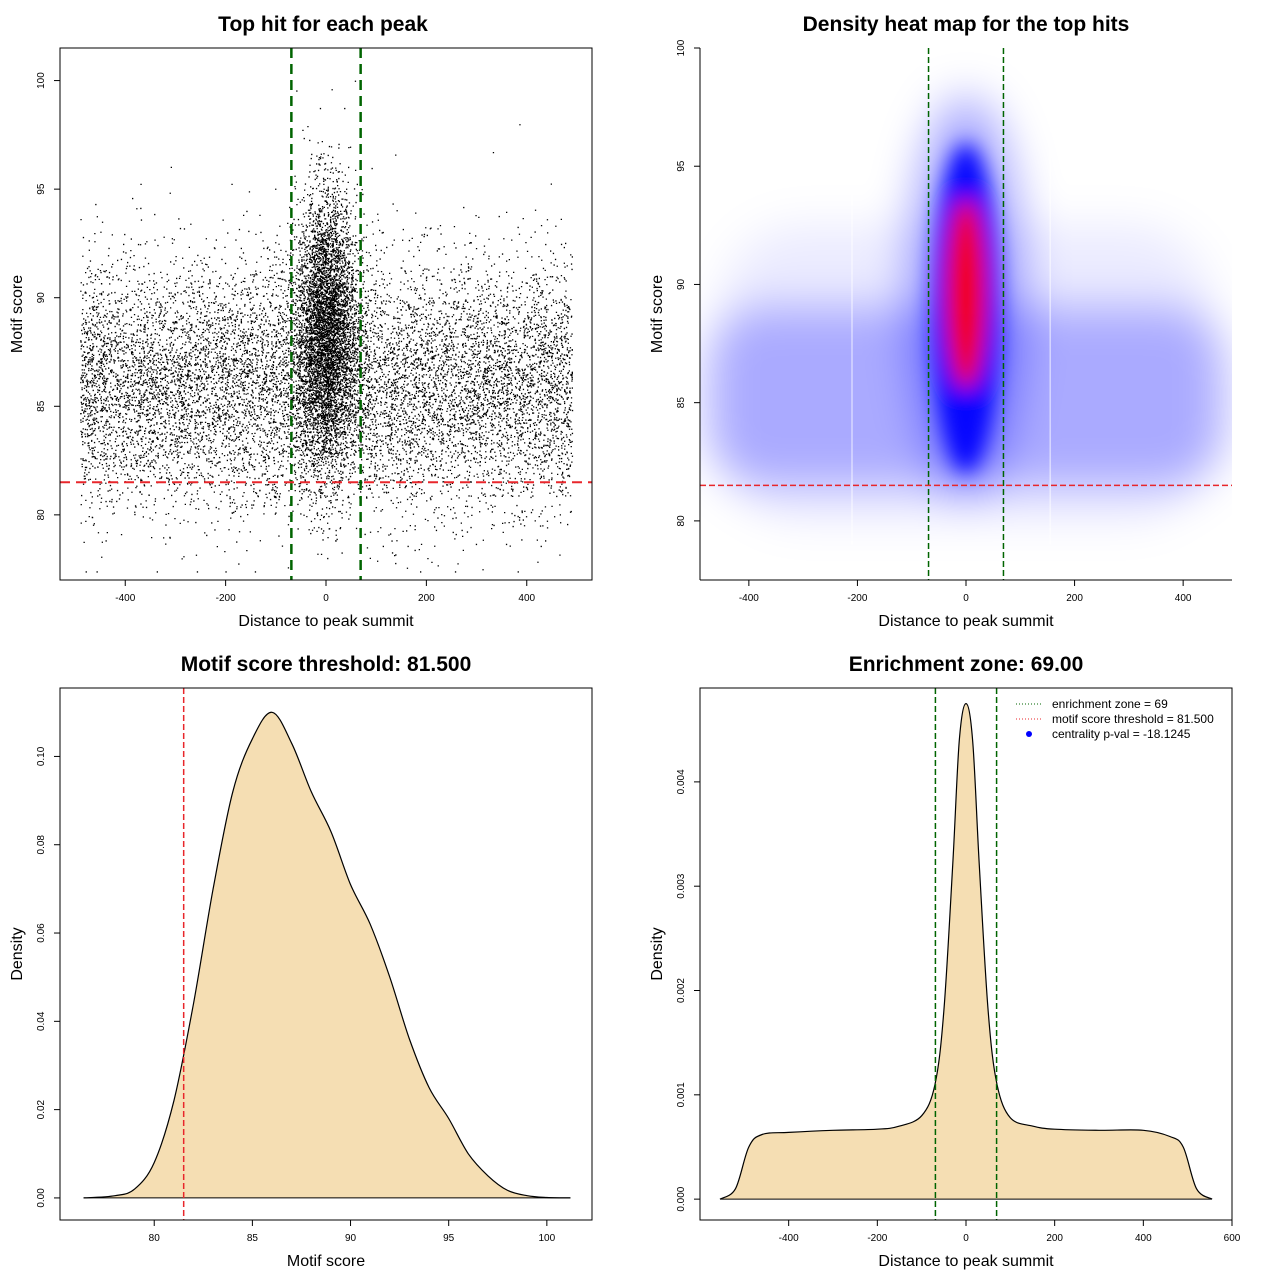 The image size is (1280, 1280). What do you see at coordinates (657, 314) in the screenshot?
I see `heatmap-y-label: Motif score` at bounding box center [657, 314].